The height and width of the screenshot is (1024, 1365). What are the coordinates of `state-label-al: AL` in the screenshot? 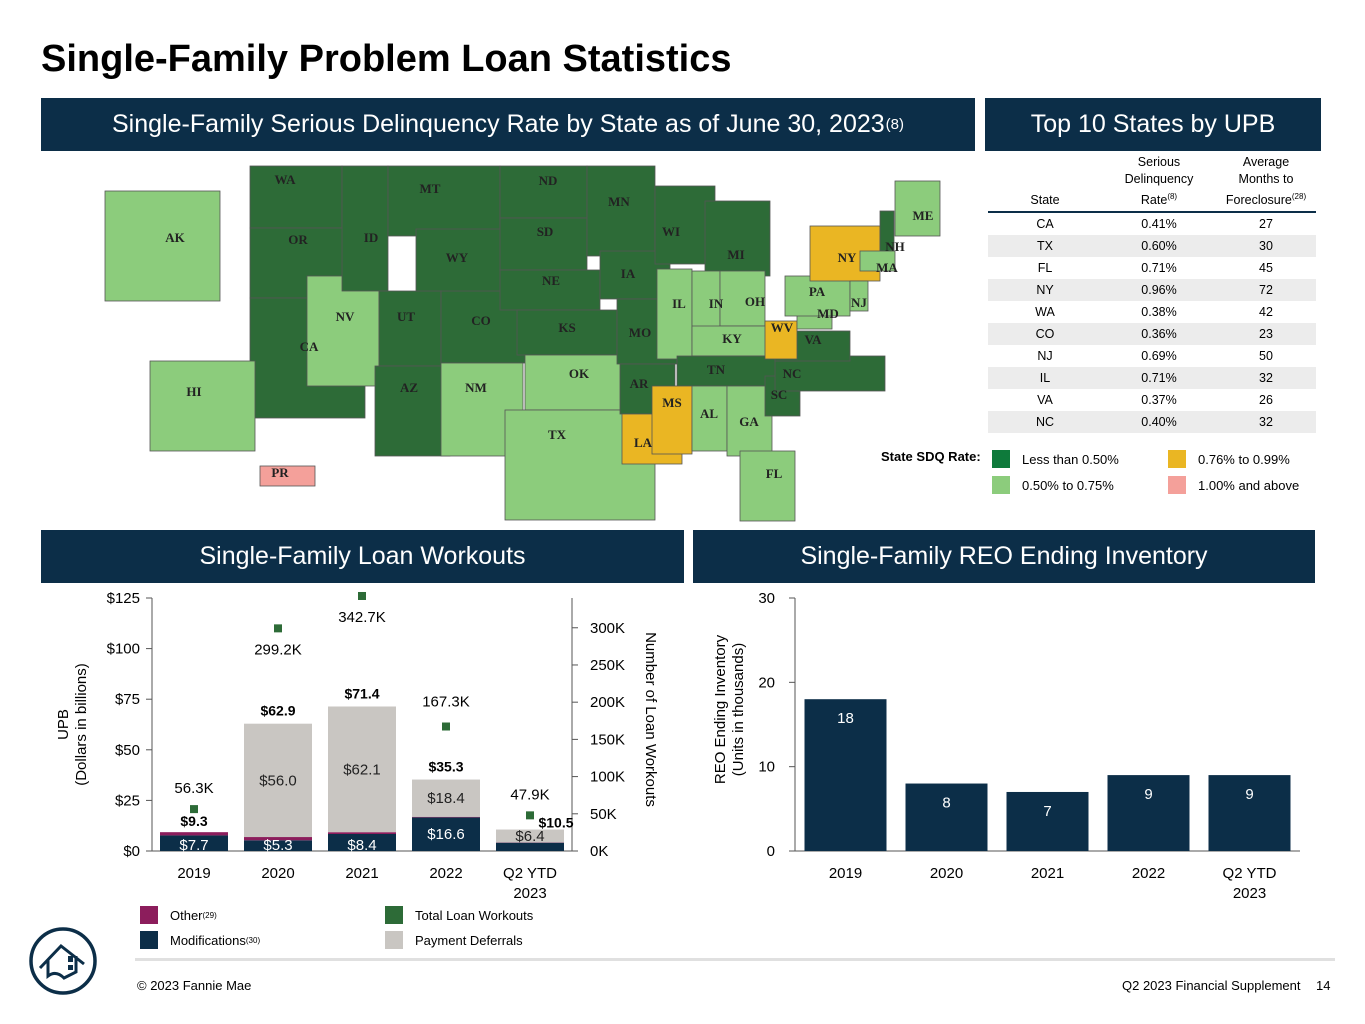 It's located at (709, 413).